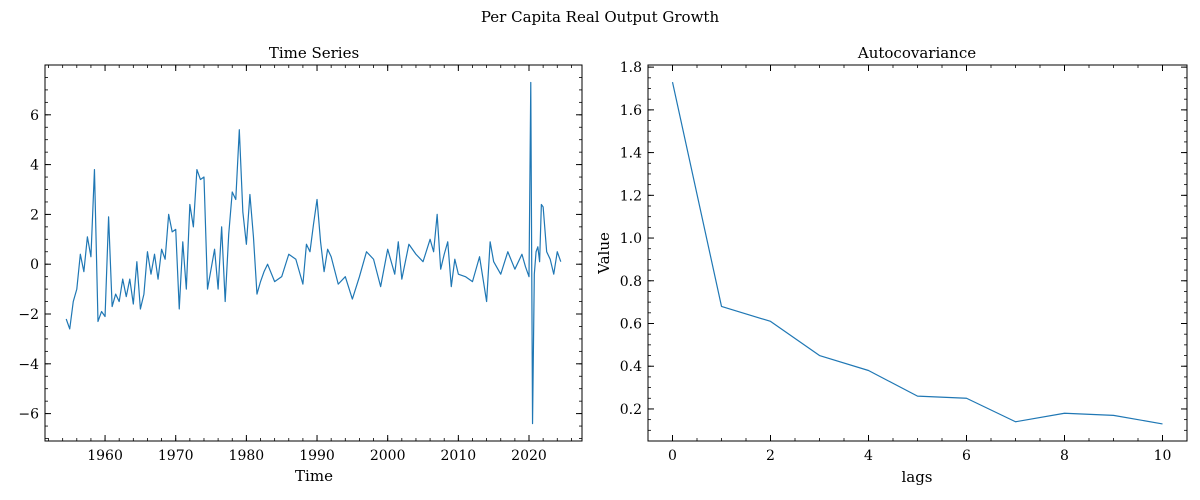  What do you see at coordinates (916, 53) in the screenshot?
I see `autocovariance-title: Autocovariance` at bounding box center [916, 53].